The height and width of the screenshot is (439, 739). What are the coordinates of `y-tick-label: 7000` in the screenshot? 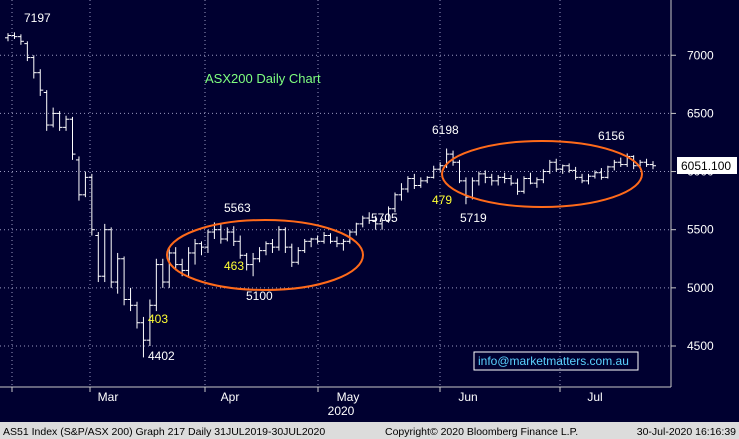 It's located at (700, 55).